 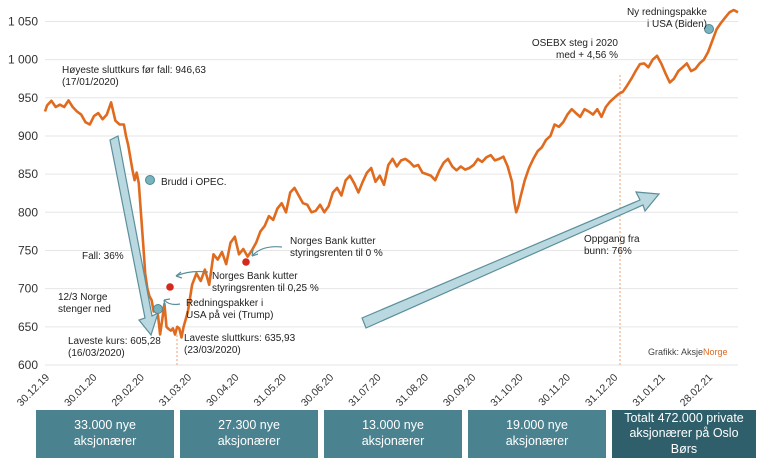 I want to click on biden-label: i USA (Biden), so click(x=677, y=24).